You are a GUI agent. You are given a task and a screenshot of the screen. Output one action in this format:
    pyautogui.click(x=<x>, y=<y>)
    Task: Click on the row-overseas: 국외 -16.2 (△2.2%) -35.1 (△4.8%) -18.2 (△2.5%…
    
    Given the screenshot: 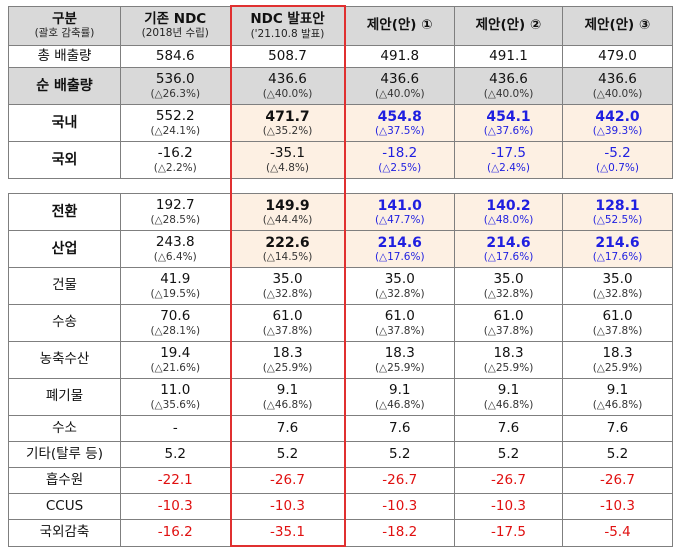 What is the action you would take?
    pyautogui.click(x=340, y=160)
    